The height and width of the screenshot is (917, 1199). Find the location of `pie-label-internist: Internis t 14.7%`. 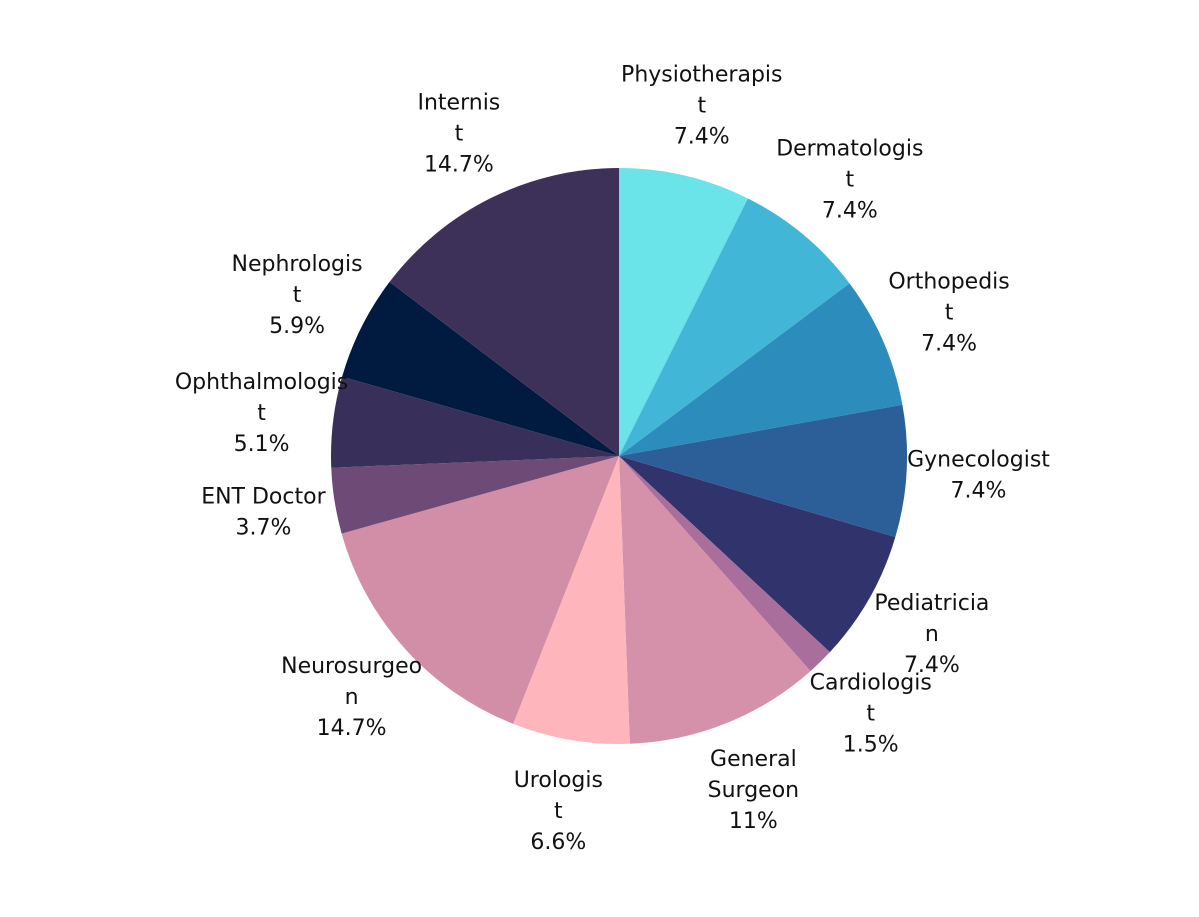

pie-label-internist: Internis t 14.7% is located at coordinates (459, 134).